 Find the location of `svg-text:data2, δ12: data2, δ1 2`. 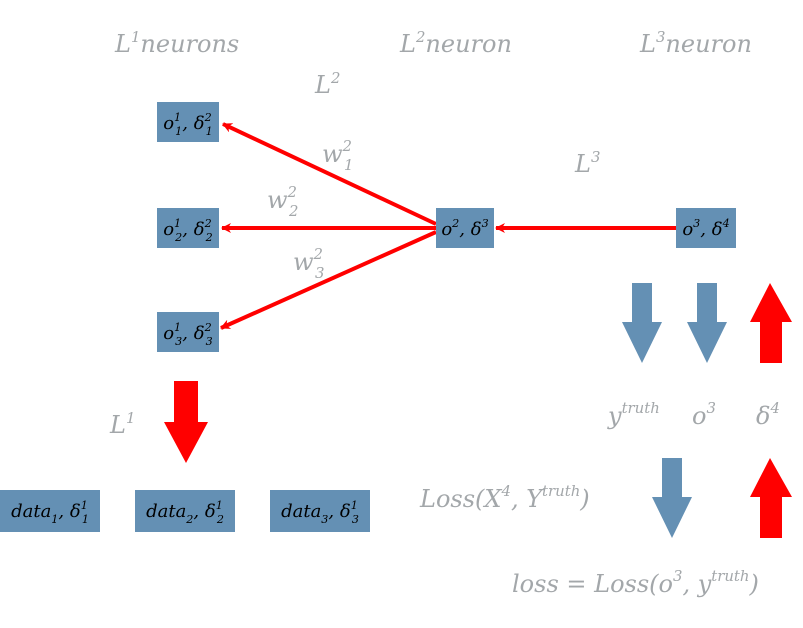

svg-text:data2, δ12: data2, δ1 2 is located at coordinates (185, 512).